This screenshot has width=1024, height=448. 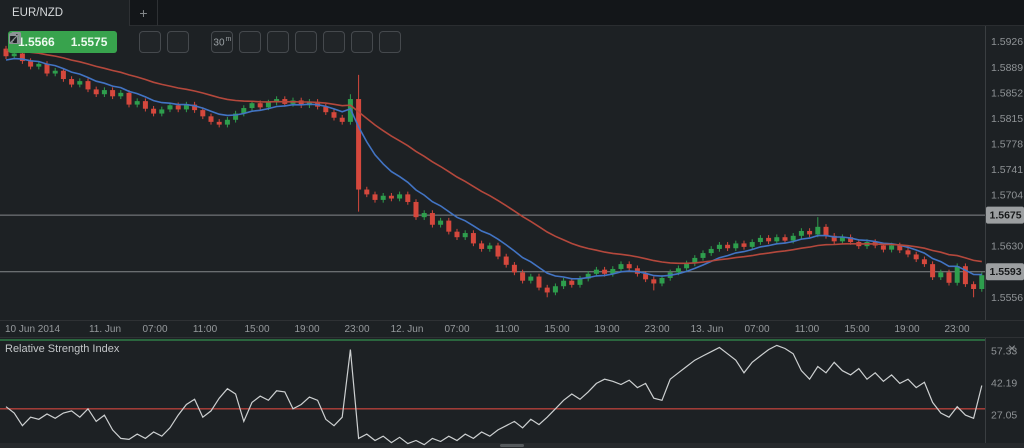 I want to click on edit-note-button, so click(x=191, y=42).